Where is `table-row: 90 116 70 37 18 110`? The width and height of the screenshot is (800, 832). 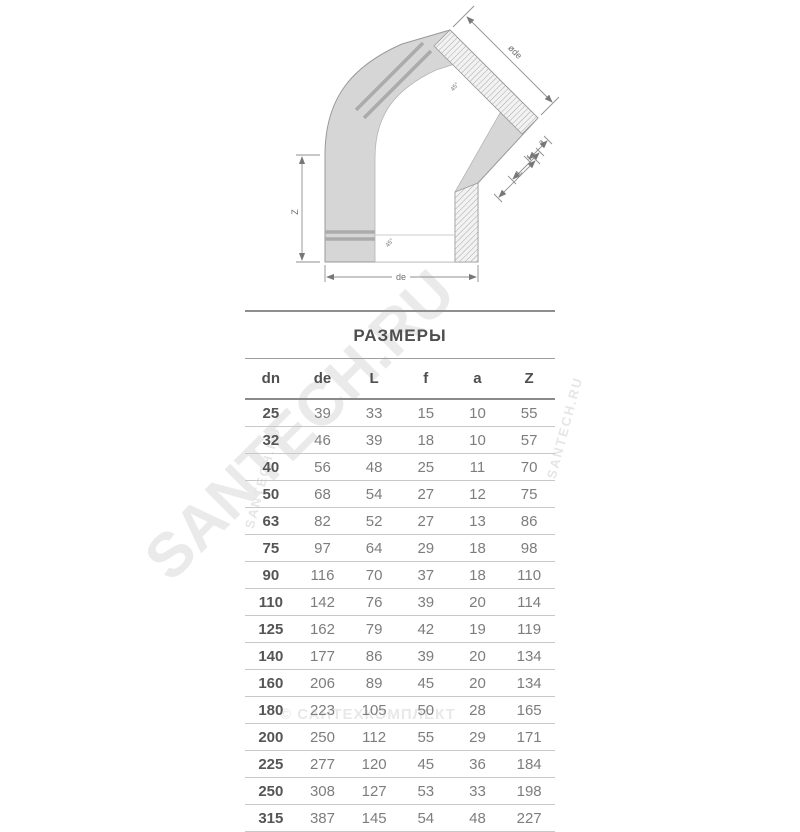 table-row: 90 116 70 37 18 110 is located at coordinates (400, 575).